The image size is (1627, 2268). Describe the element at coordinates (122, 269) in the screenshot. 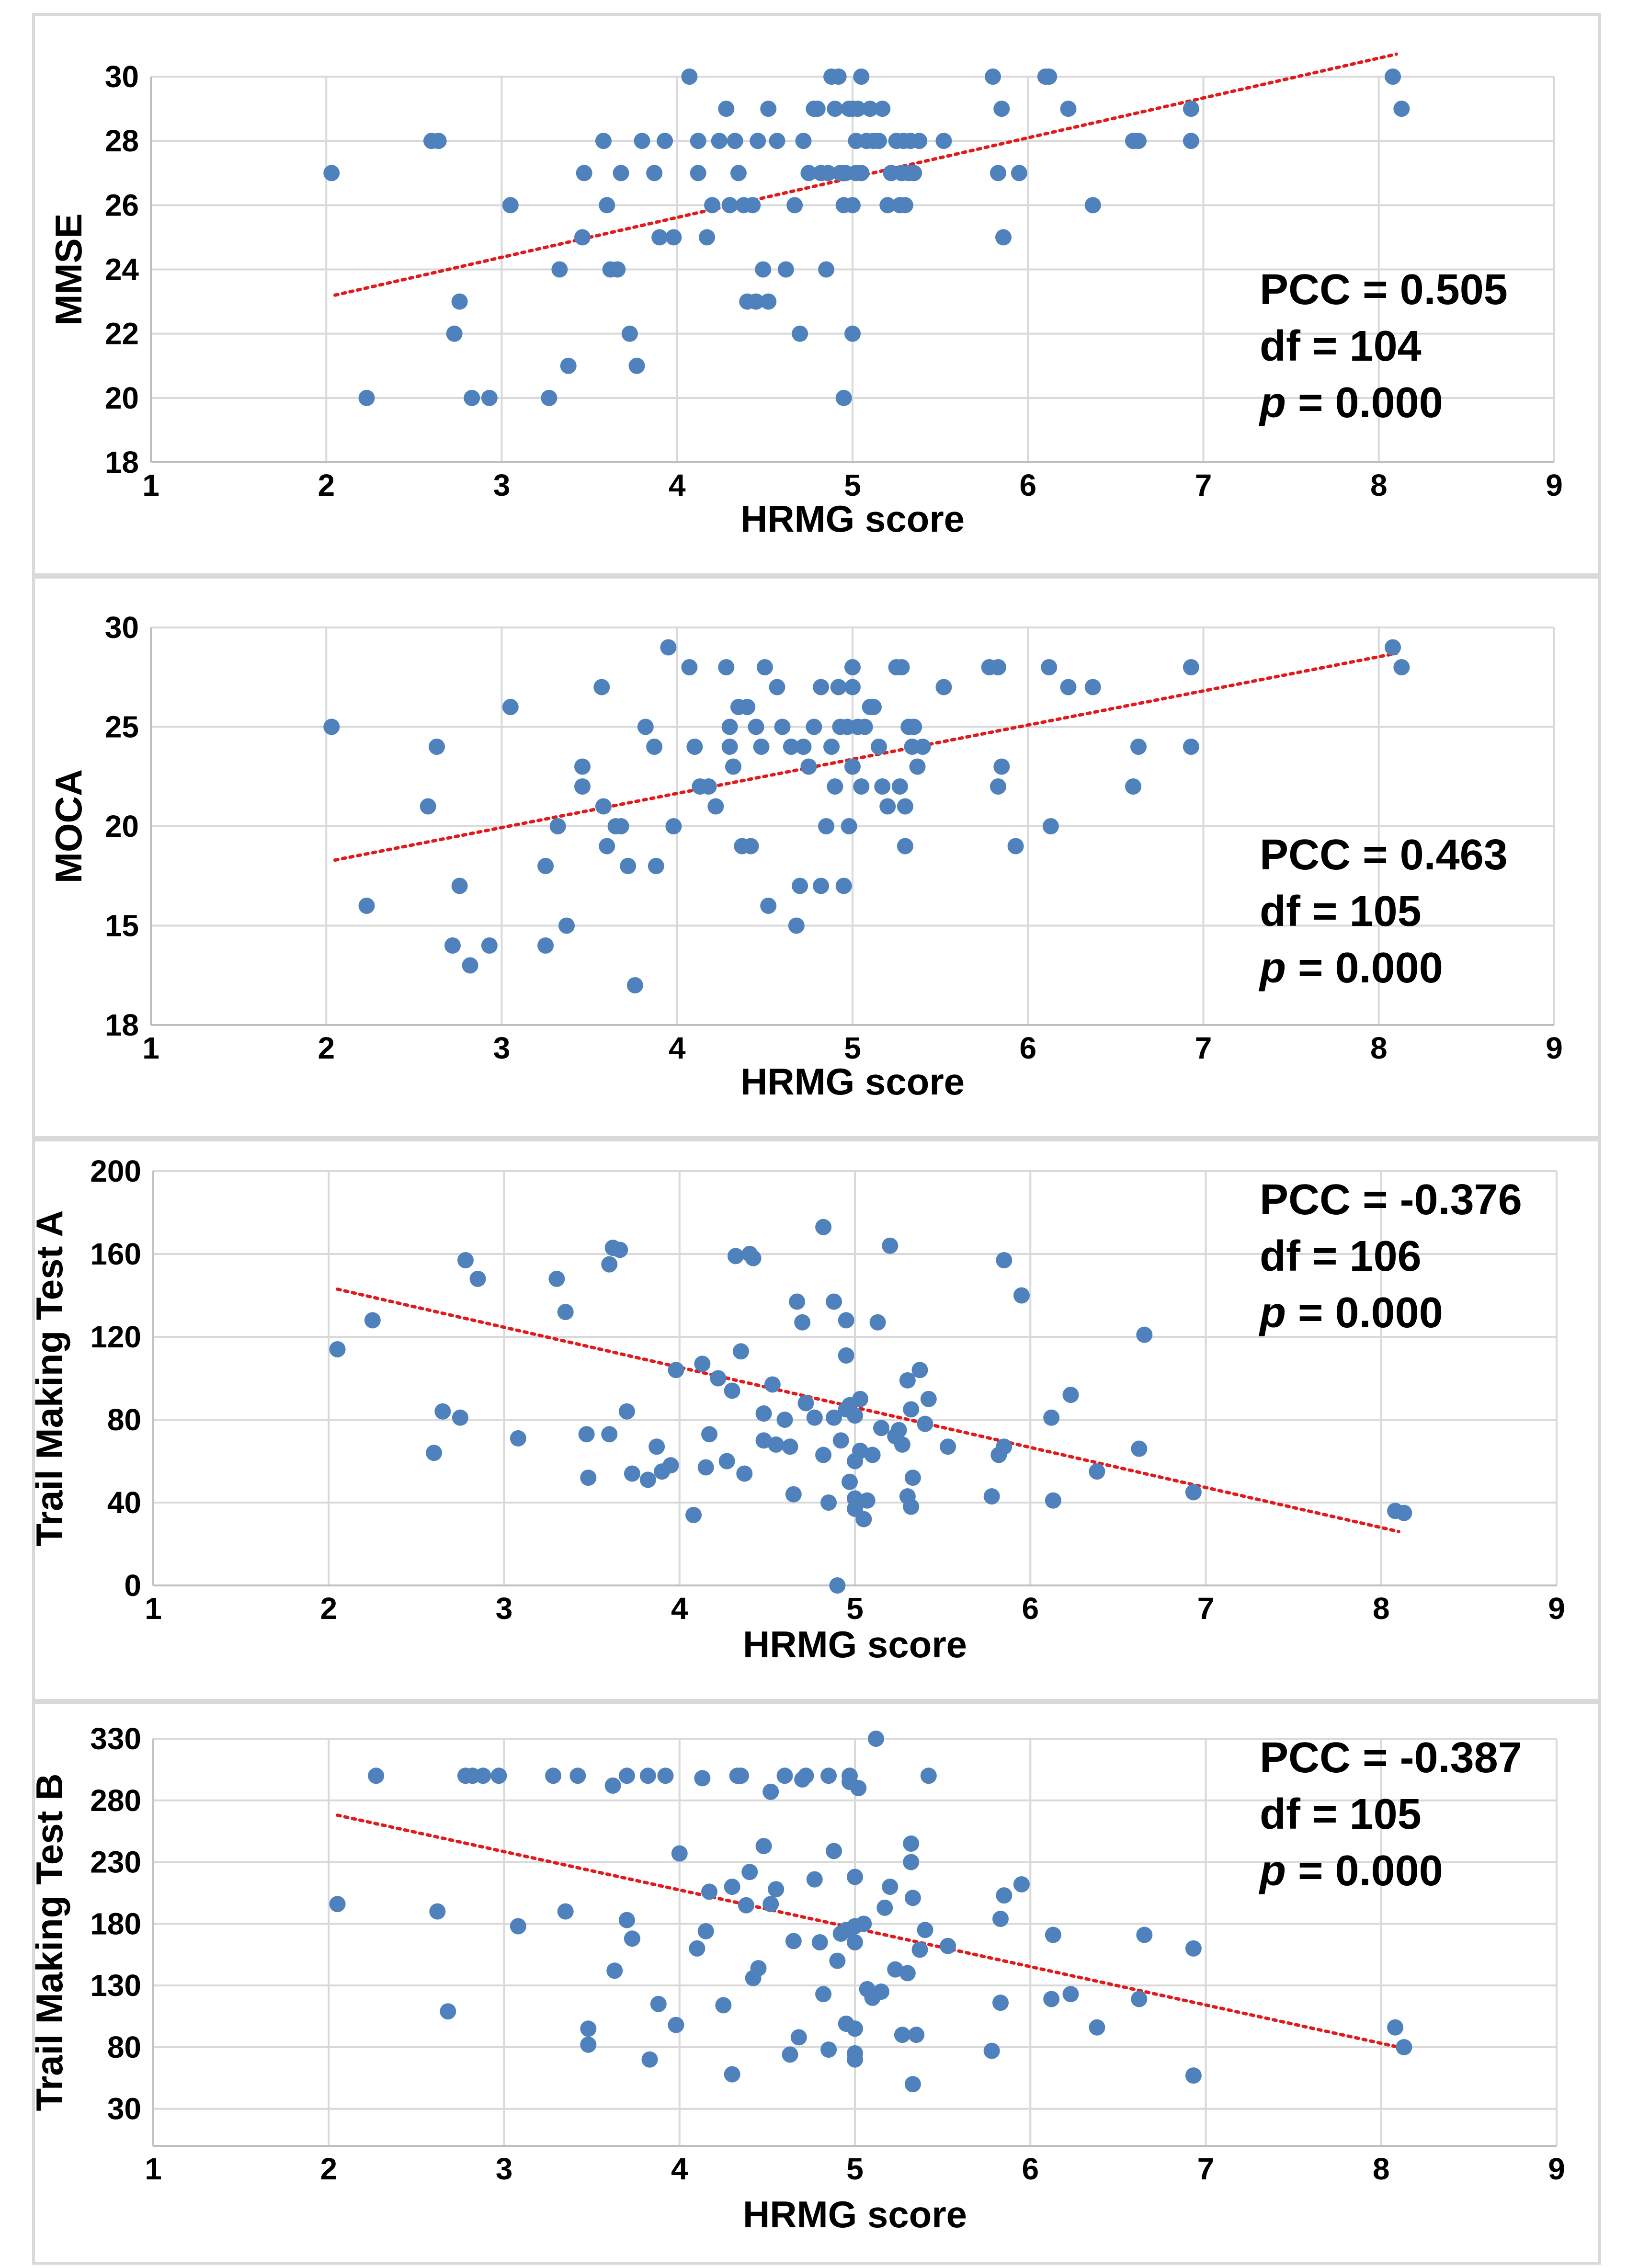

I see `y-tick-label: 24` at that location.